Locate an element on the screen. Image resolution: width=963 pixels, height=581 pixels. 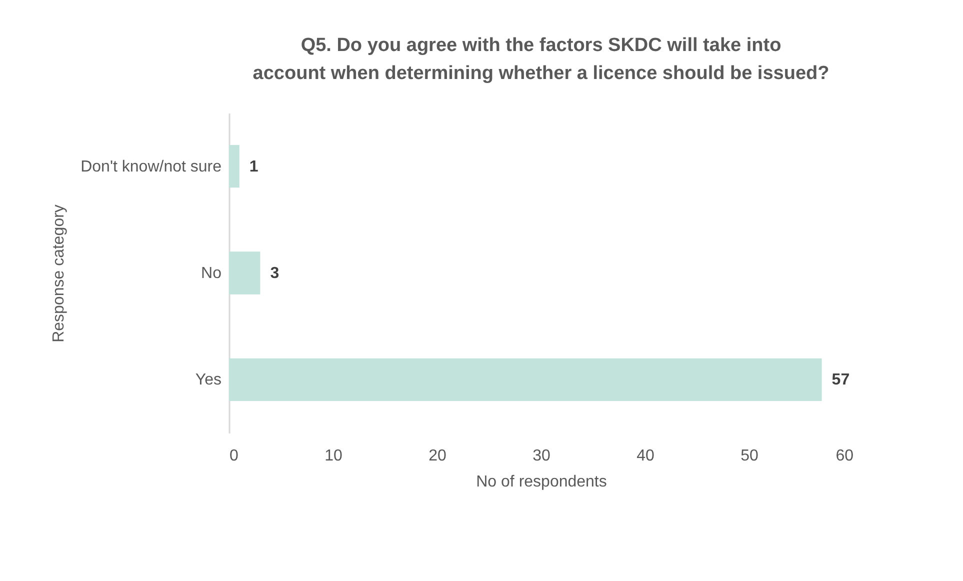
data-label: 3 is located at coordinates (275, 273).